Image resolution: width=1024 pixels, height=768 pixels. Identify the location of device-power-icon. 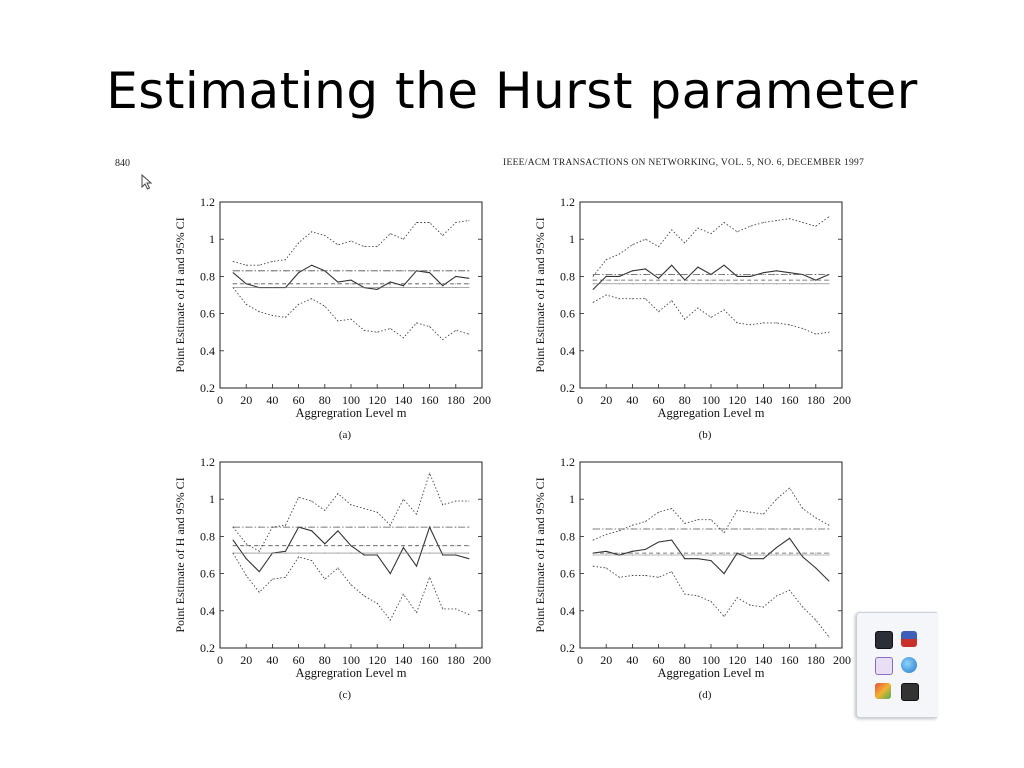
(910, 692).